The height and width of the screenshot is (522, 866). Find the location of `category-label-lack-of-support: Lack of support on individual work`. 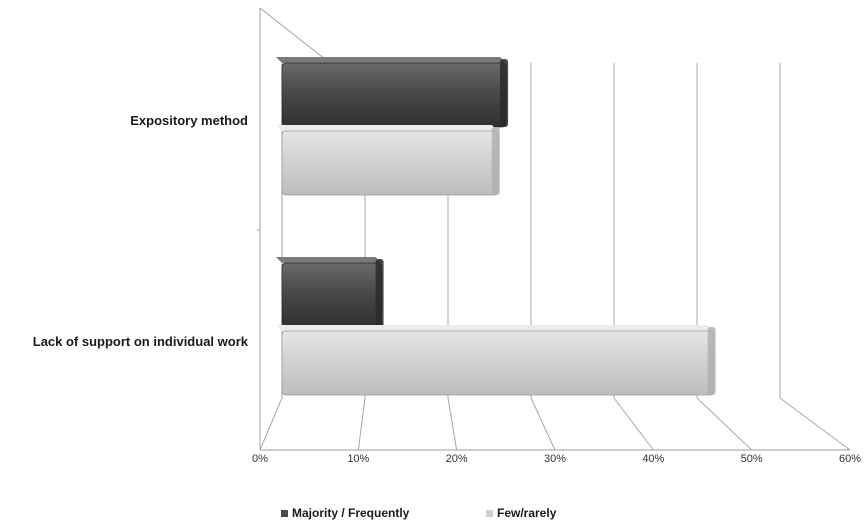

category-label-lack-of-support: Lack of support on individual work is located at coordinates (141, 341).